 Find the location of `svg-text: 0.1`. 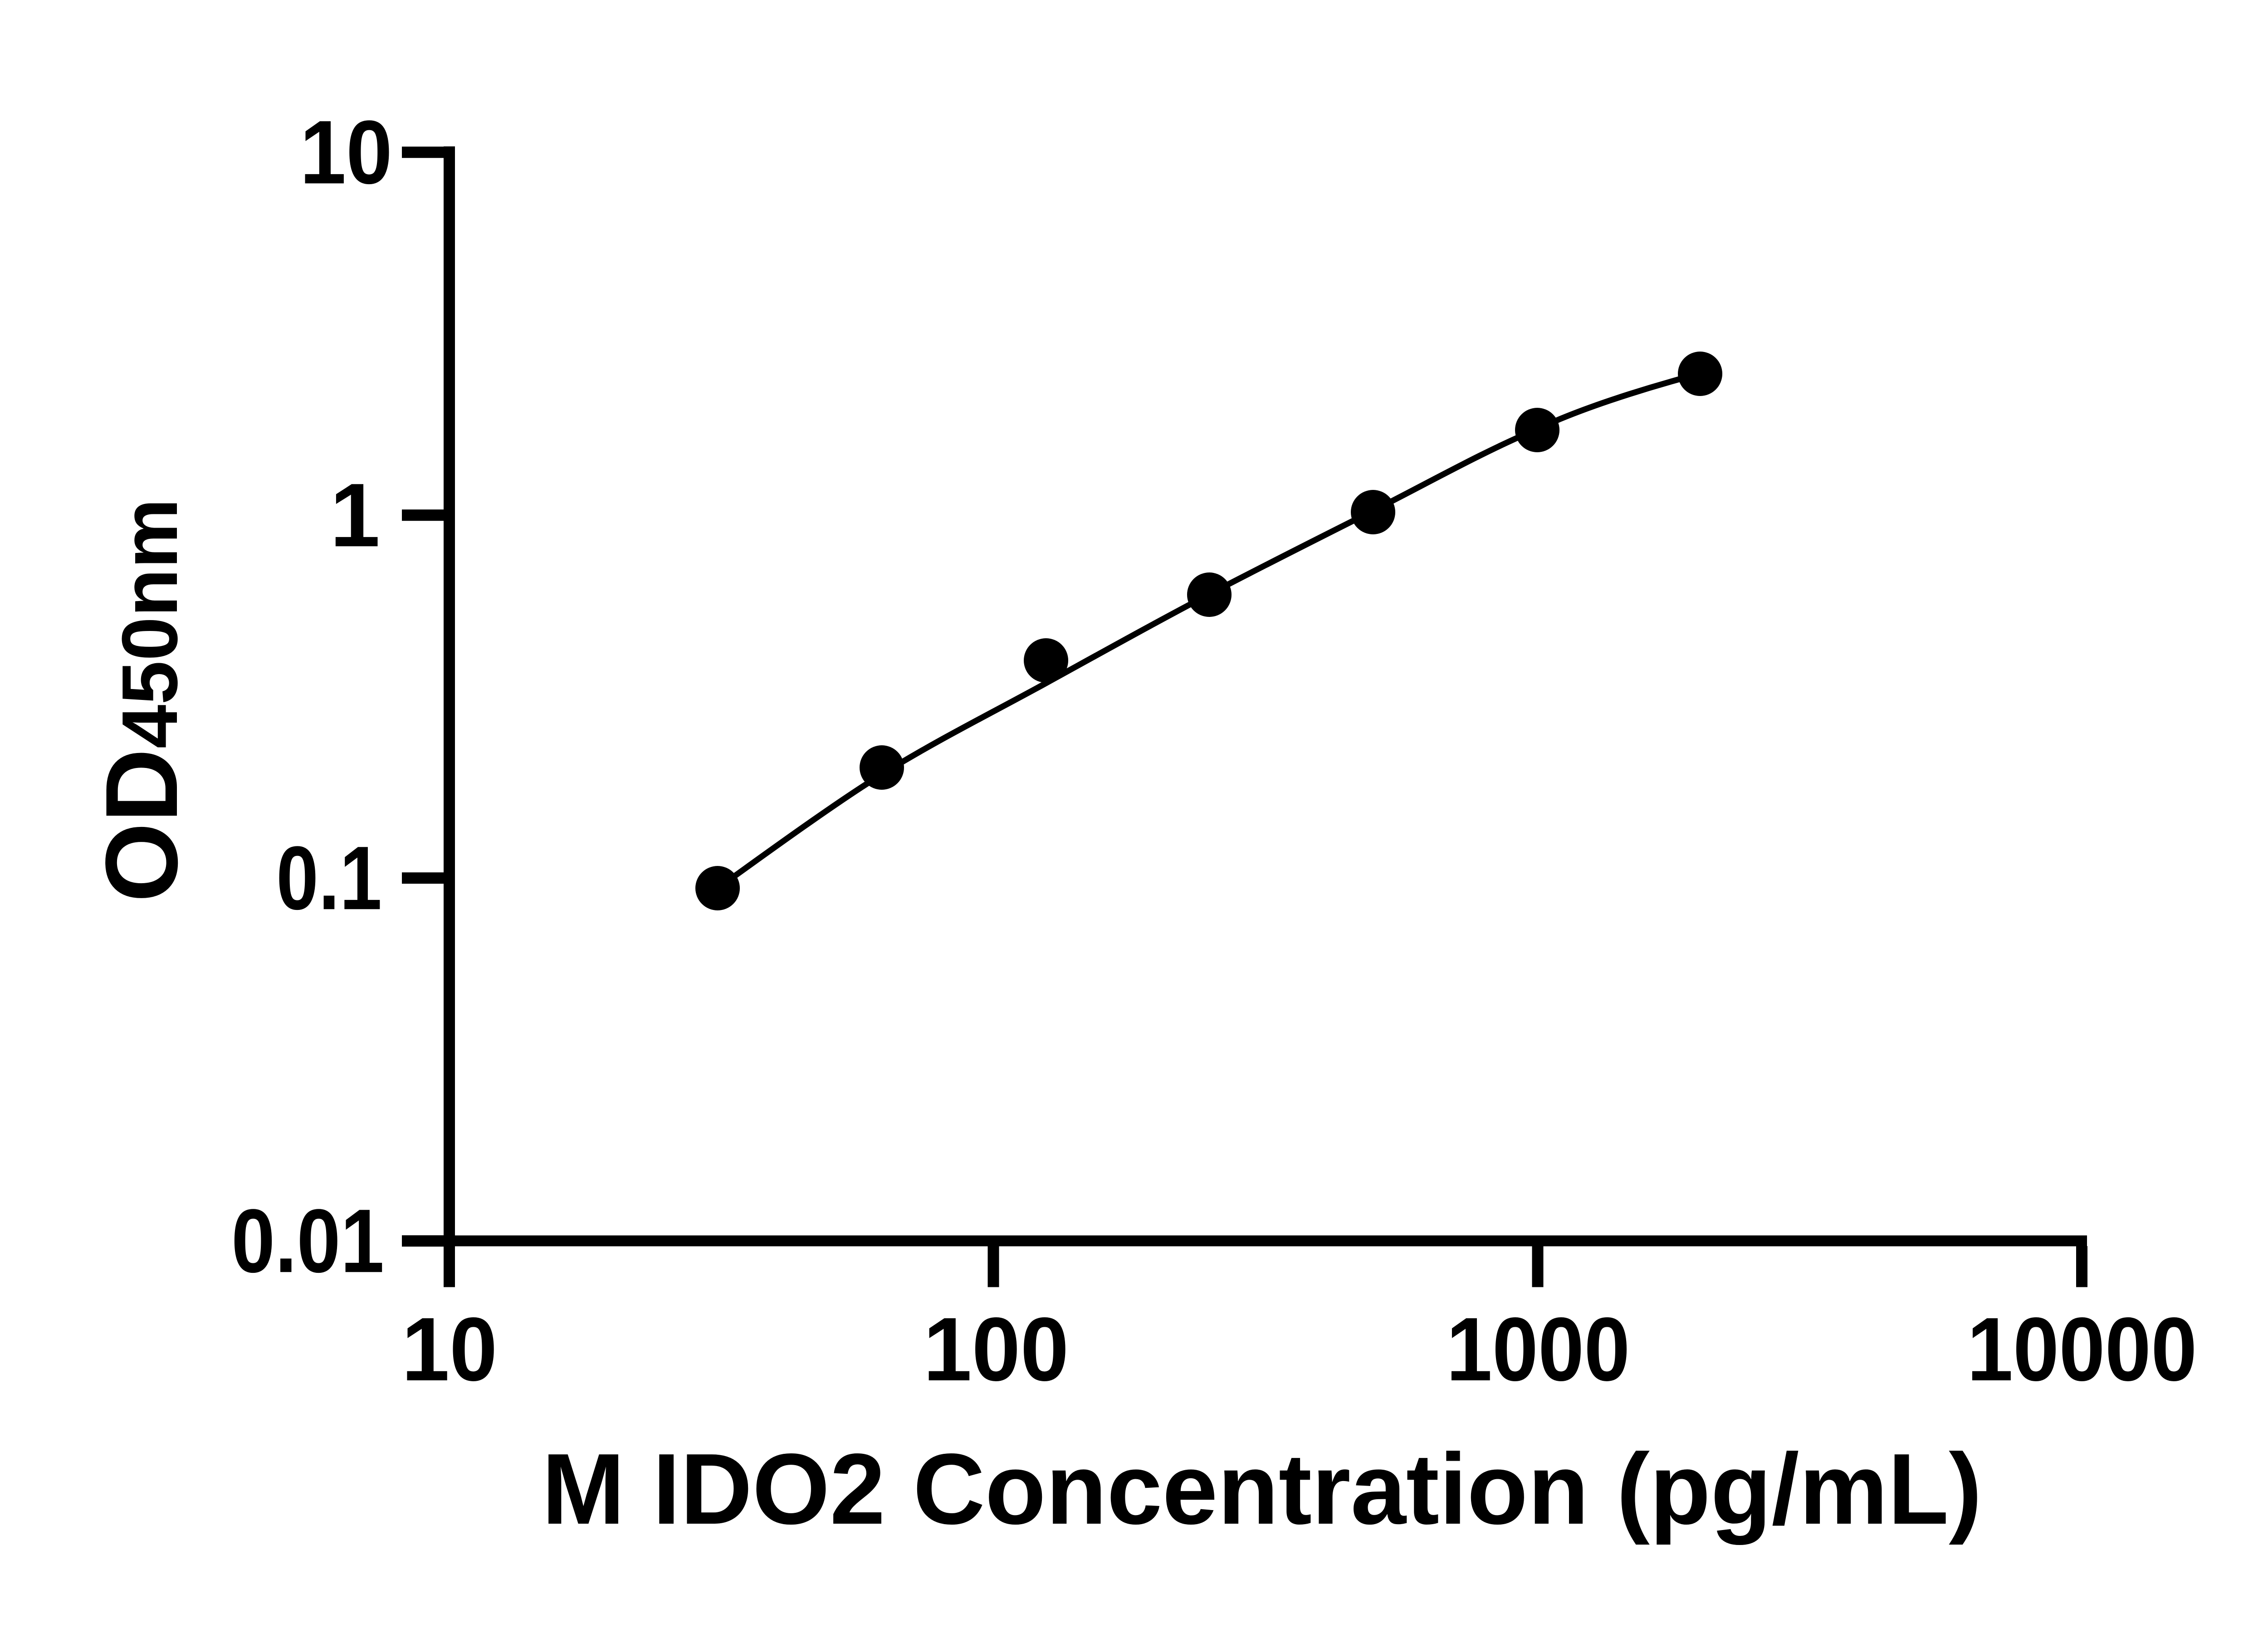

svg-text: 0.1 is located at coordinates (329, 878).